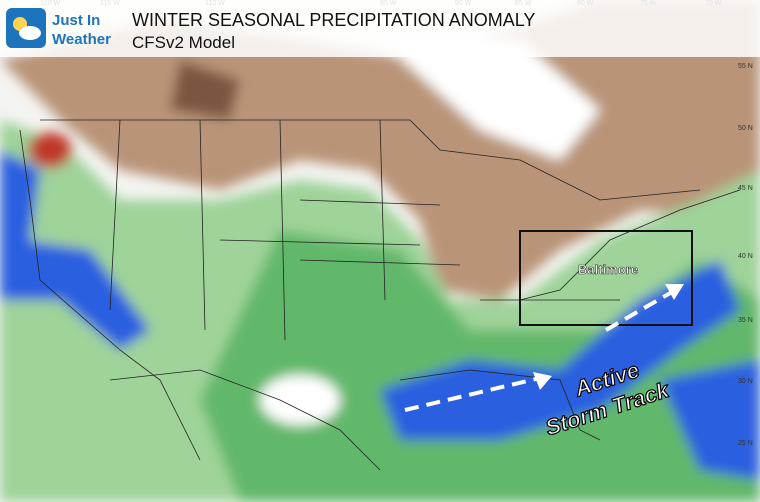 The width and height of the screenshot is (760, 502). Describe the element at coordinates (30, 33) in the screenshot. I see `logo-cloud` at that location.